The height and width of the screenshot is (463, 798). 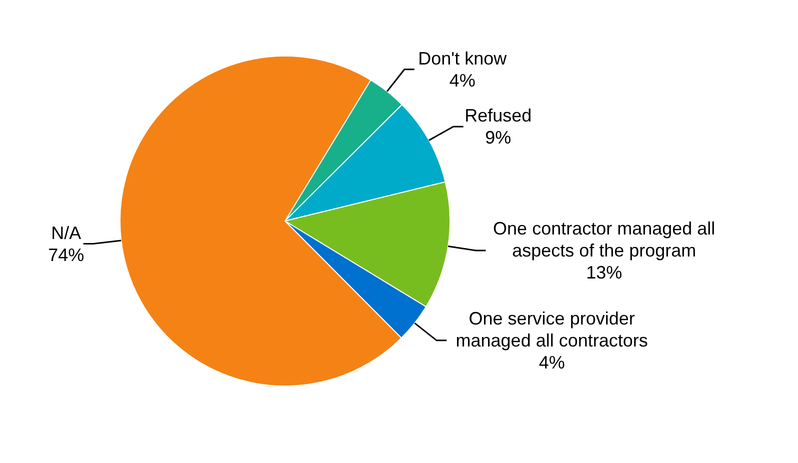 I want to click on slice-label: Refused, so click(x=498, y=116).